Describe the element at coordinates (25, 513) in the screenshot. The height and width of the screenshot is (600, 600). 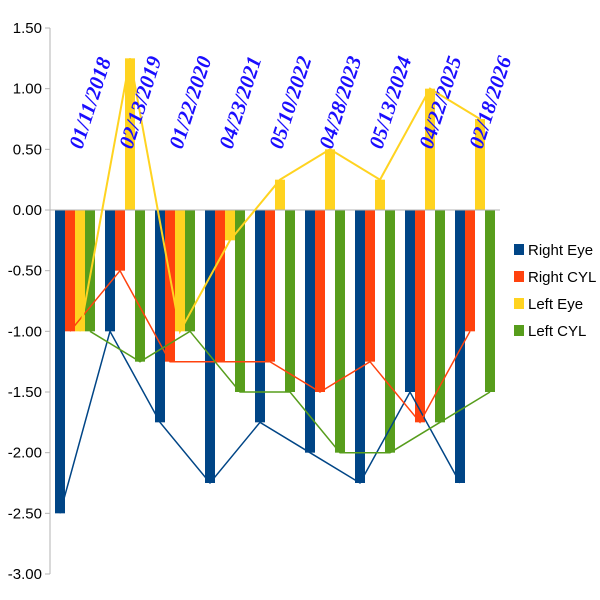
I see `y-tick-label: -2.50` at that location.